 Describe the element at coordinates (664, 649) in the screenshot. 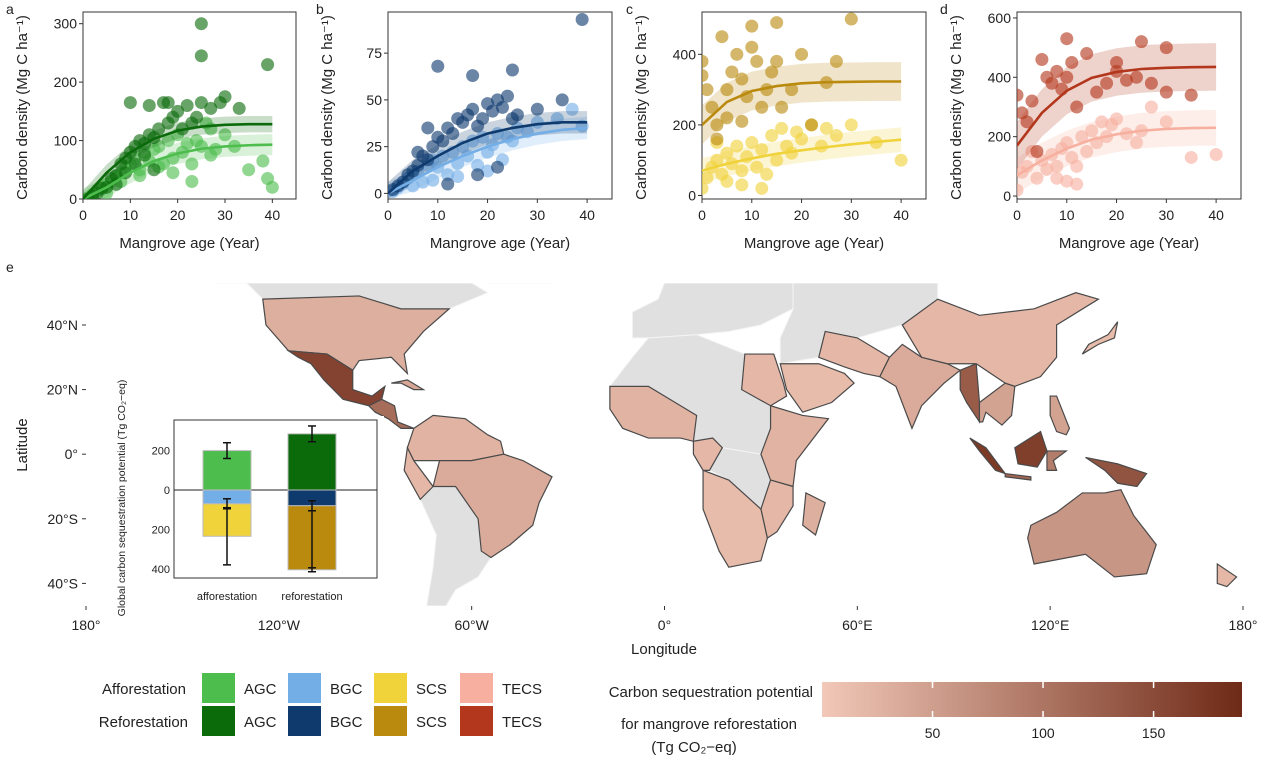

I see `map-x-axis-title: Longitude` at that location.